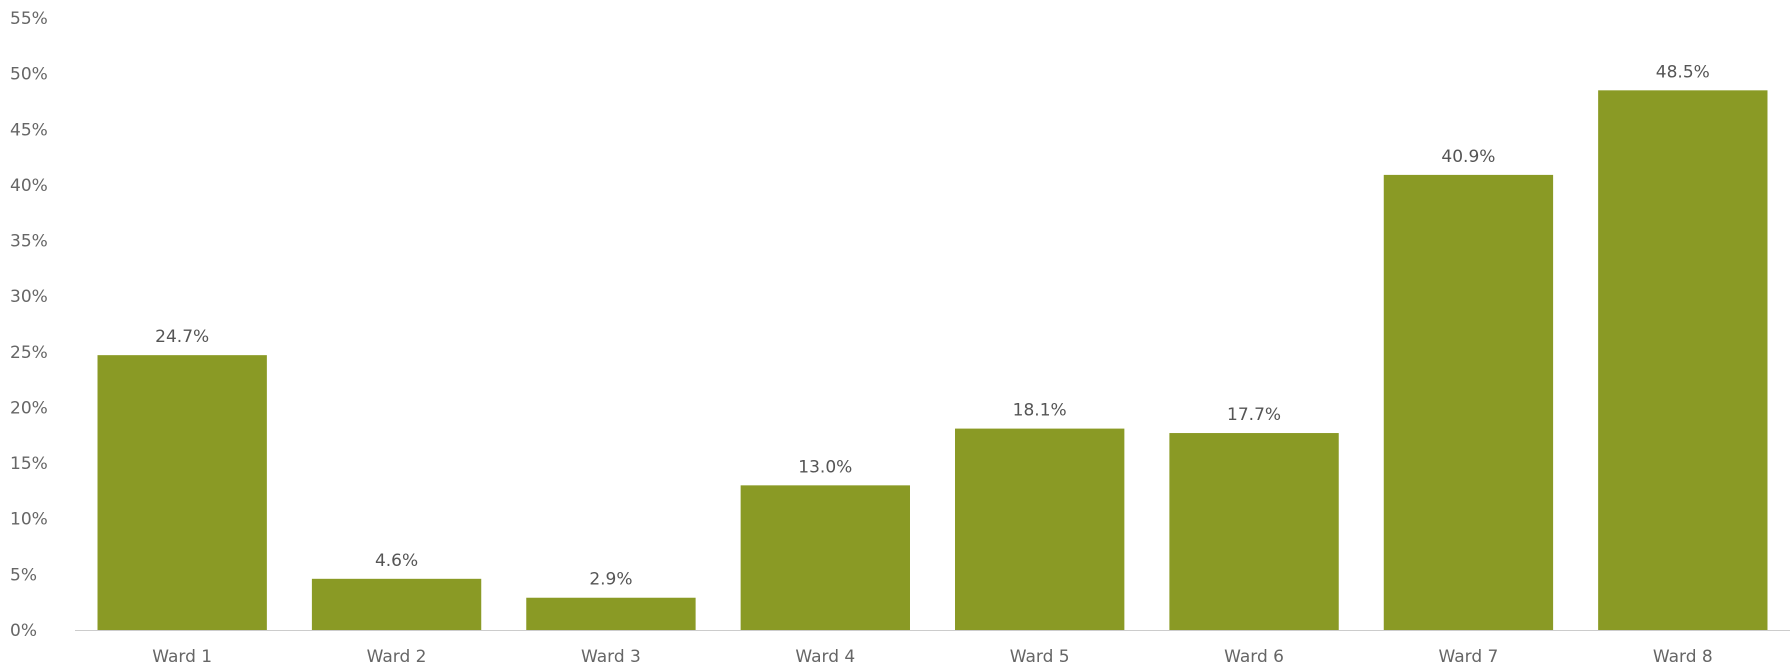 The height and width of the screenshot is (671, 1790). I want to click on data-label: 4.6%, so click(396, 561).